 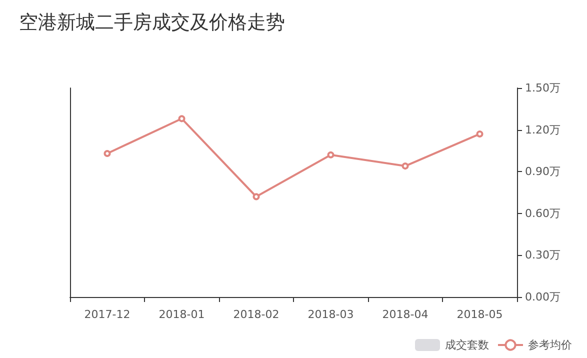 I want to click on y2-tick-label: 1.50万, so click(x=542, y=88).